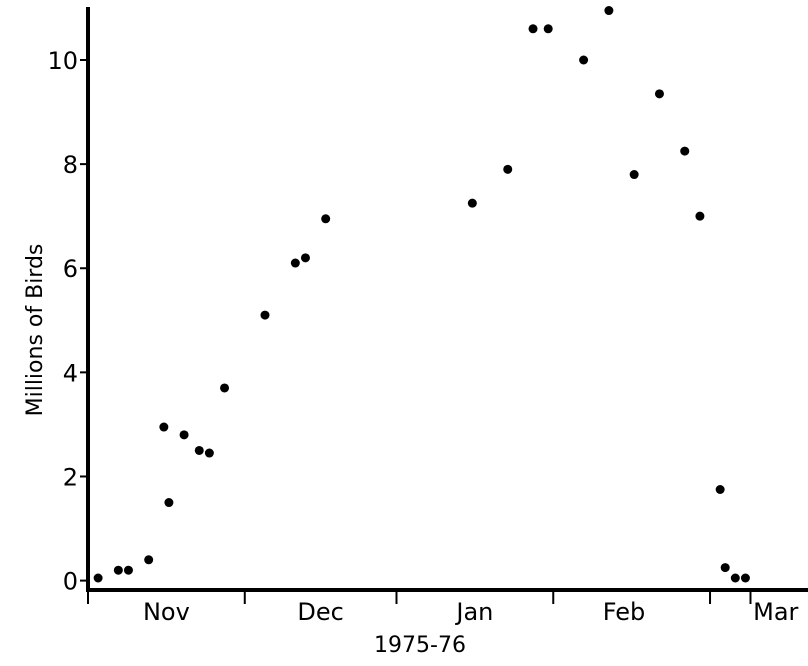 The width and height of the screenshot is (808, 666). What do you see at coordinates (447, 607) in the screenshot?
I see `x-axis: Nov Dec Jan Feb Mar` at bounding box center [447, 607].